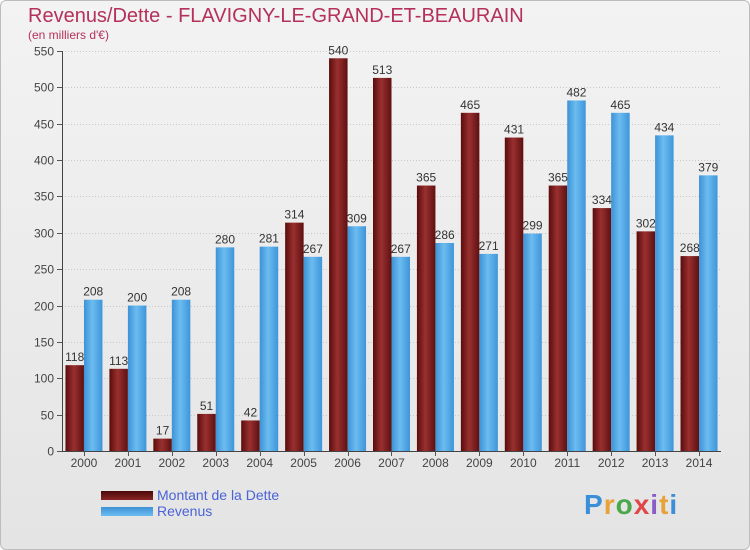 This screenshot has width=750, height=550. Describe the element at coordinates (44, 270) in the screenshot. I see `y-tick-label: 250` at that location.